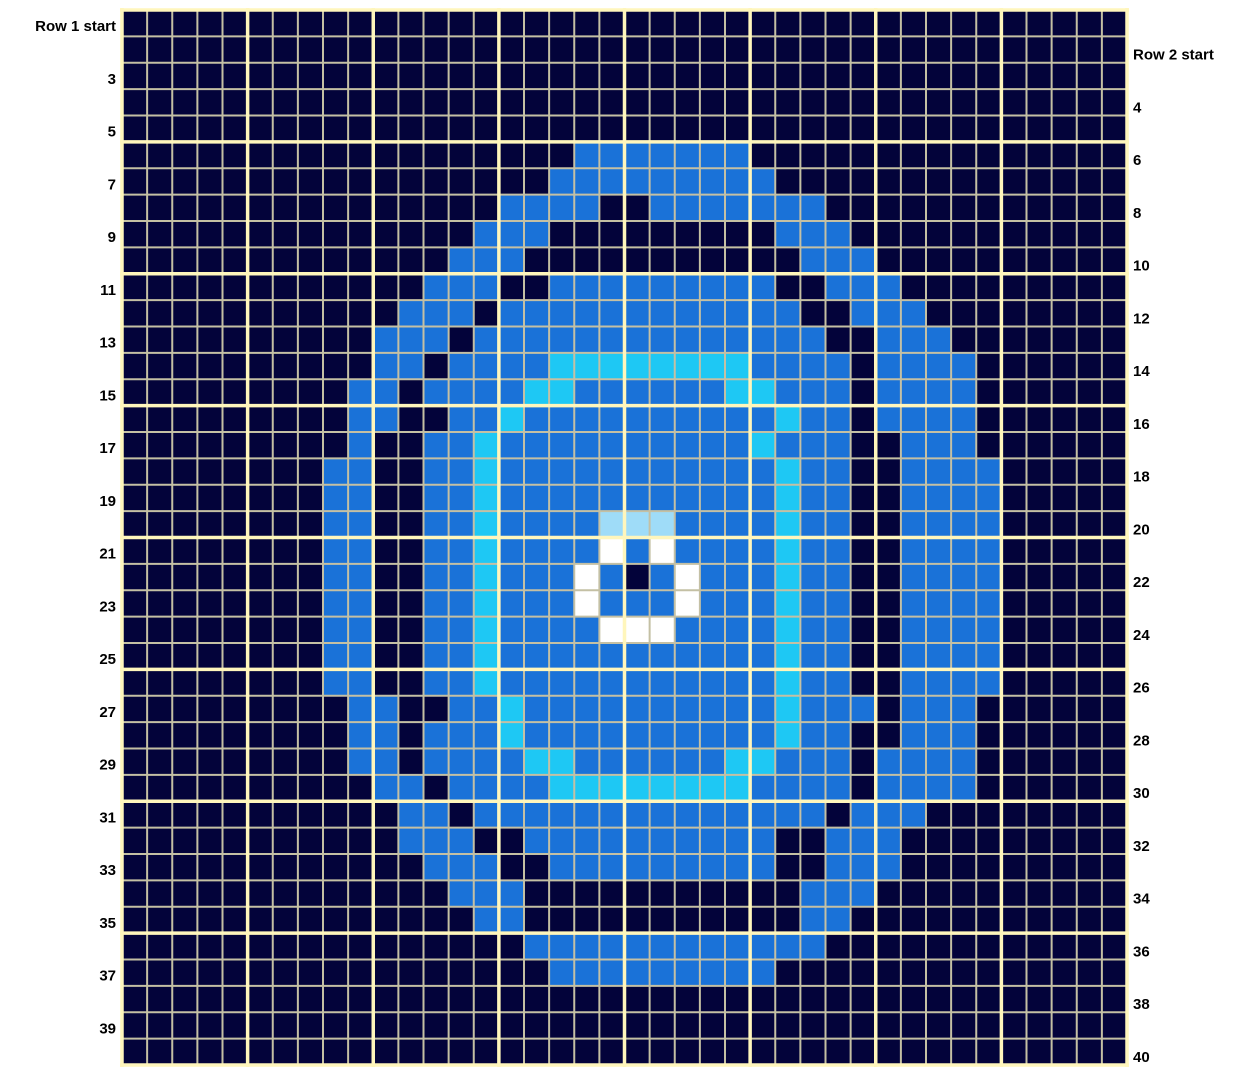 This screenshot has width=1252, height=1070. I want to click on row-label: 18, so click(1141, 477).